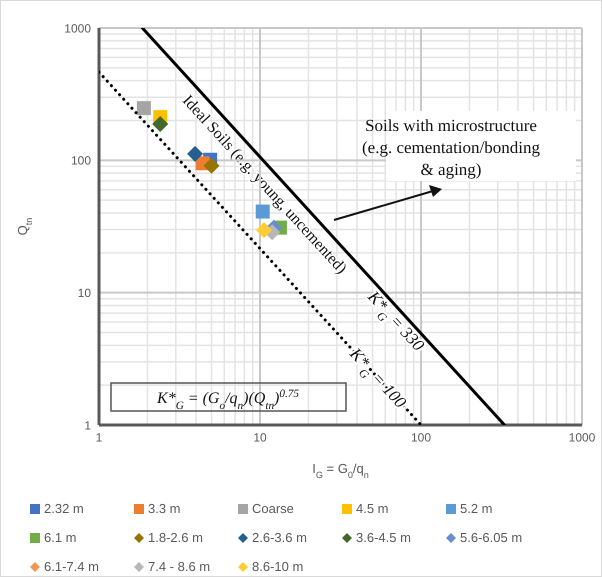 The image size is (602, 577). I want to click on legend-label: 1.8-2.6 m, so click(175, 537).